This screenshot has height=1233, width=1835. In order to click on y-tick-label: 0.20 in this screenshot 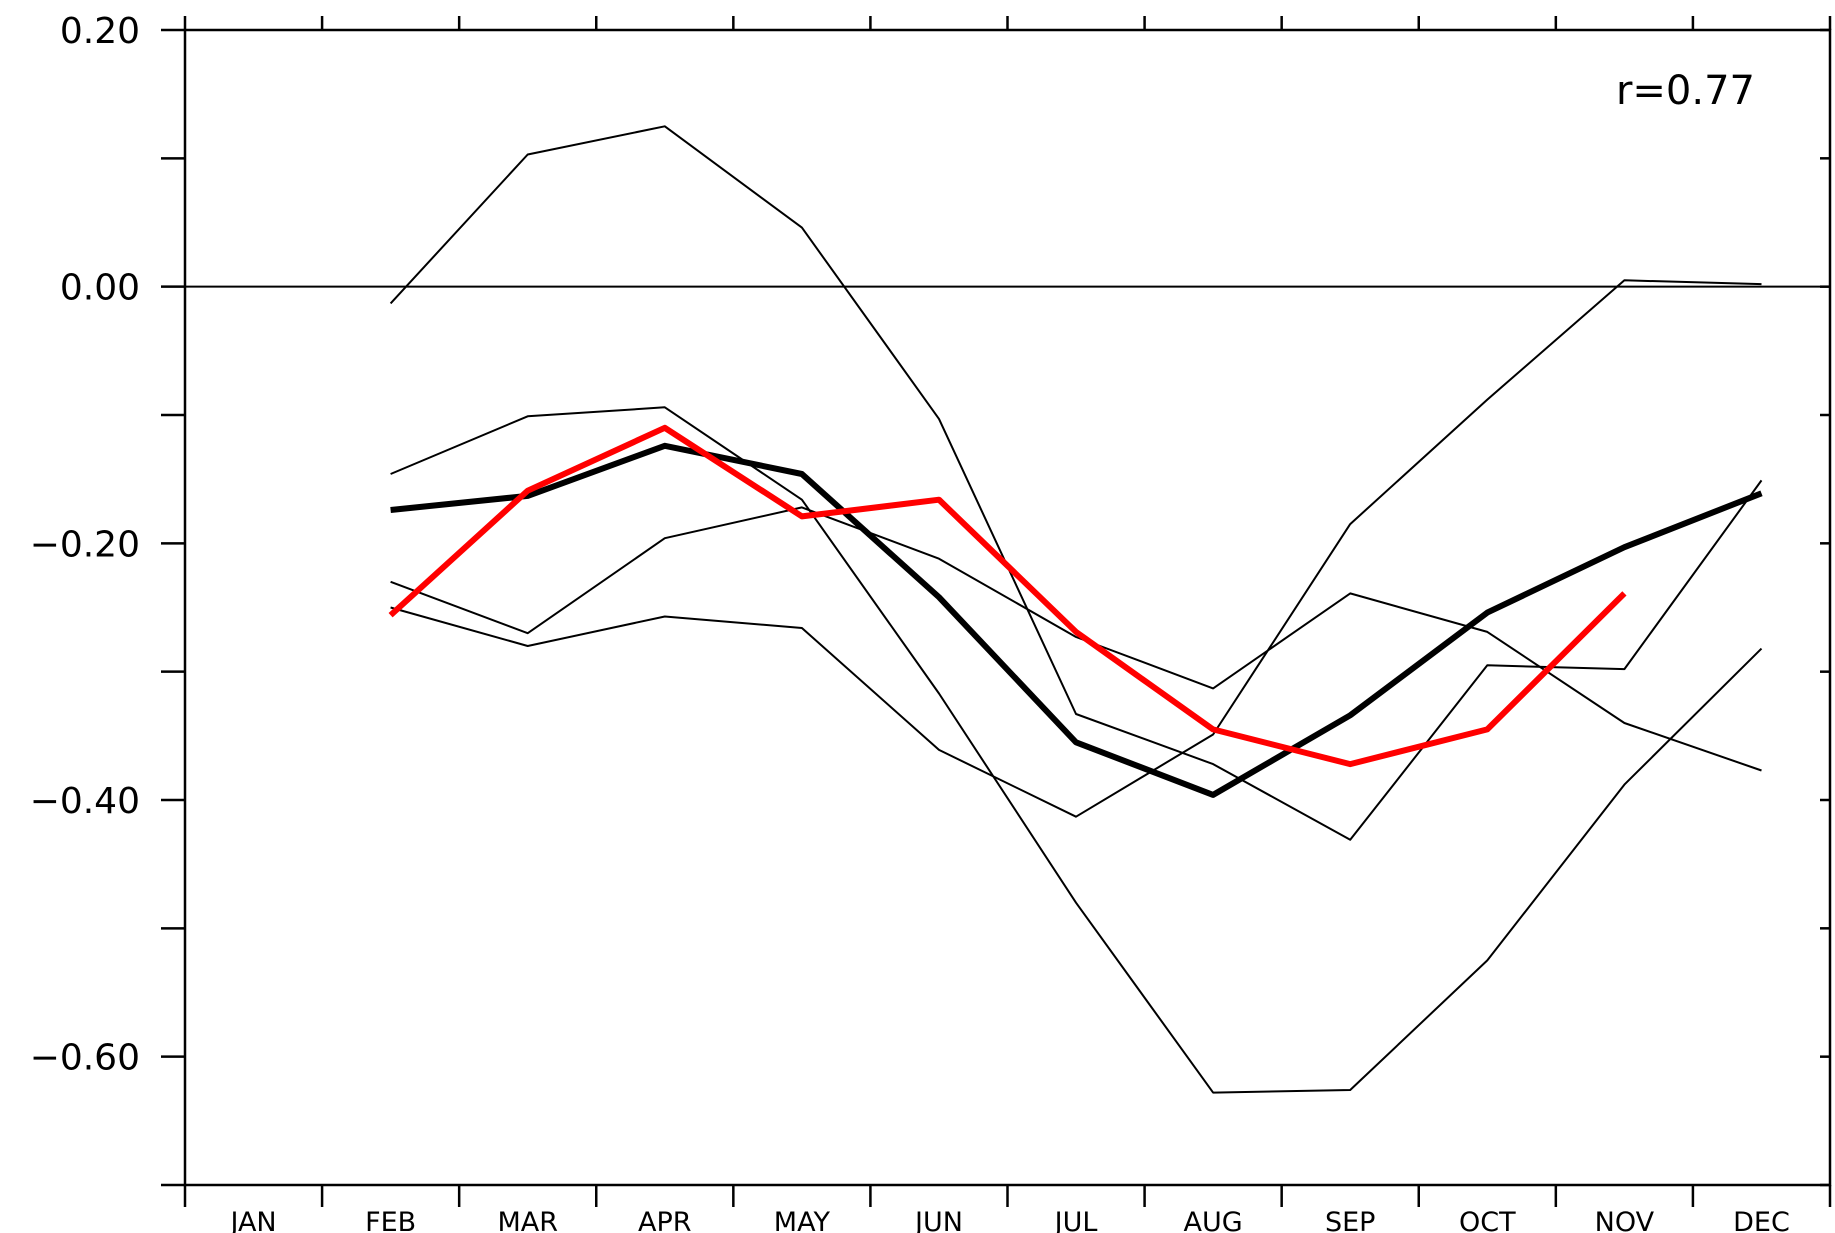, I will do `click(100, 31)`.